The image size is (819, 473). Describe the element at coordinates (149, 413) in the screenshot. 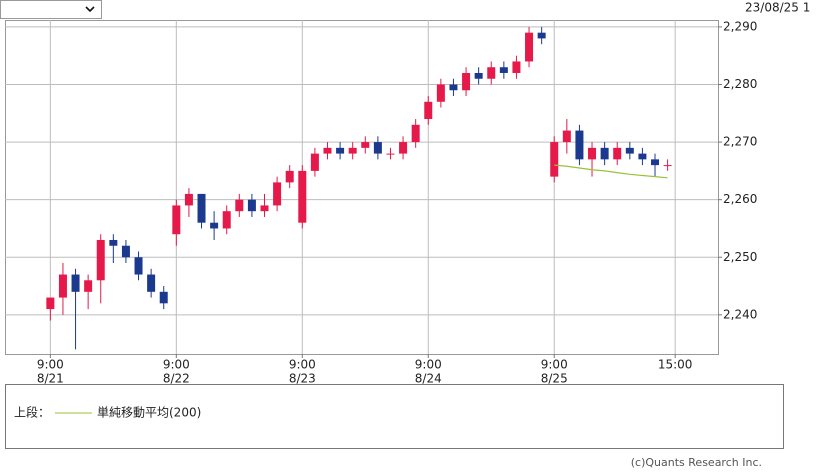

I see `legend-label: 単純移動平均(200)` at that location.